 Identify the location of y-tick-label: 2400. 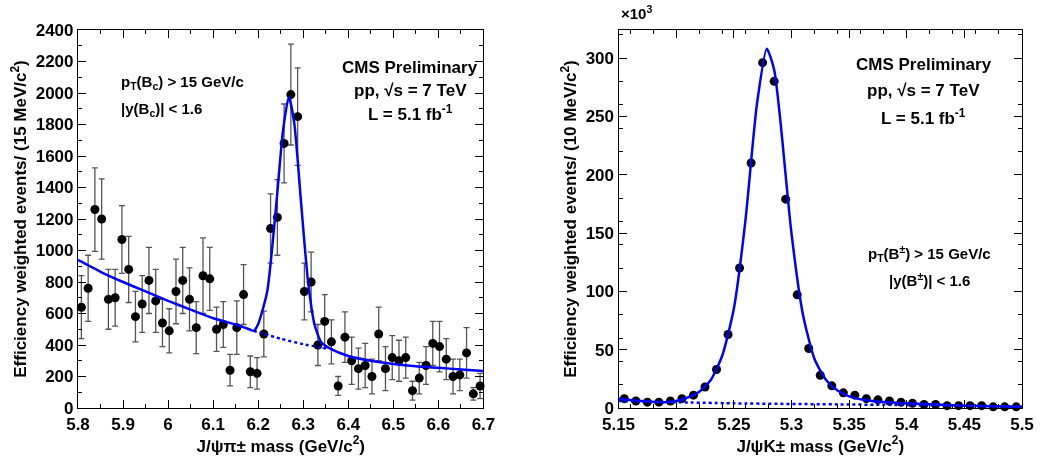
(54, 30).